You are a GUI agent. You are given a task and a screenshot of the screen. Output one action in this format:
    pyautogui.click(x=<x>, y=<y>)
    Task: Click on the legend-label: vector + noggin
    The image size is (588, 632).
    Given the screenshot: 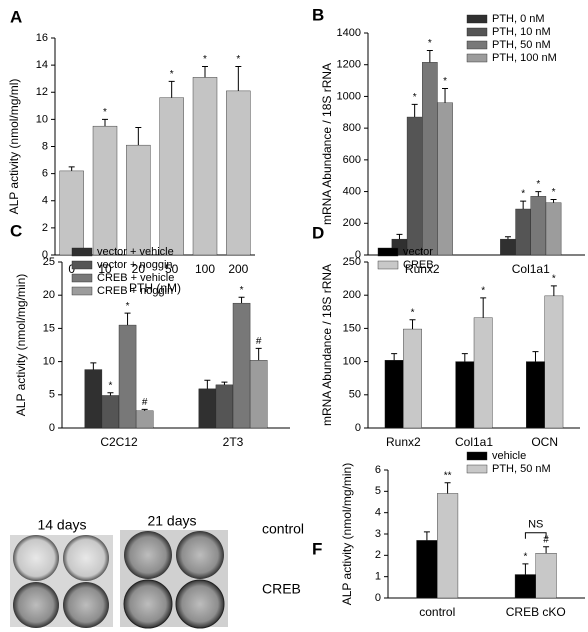 What is the action you would take?
    pyautogui.click(x=135, y=265)
    